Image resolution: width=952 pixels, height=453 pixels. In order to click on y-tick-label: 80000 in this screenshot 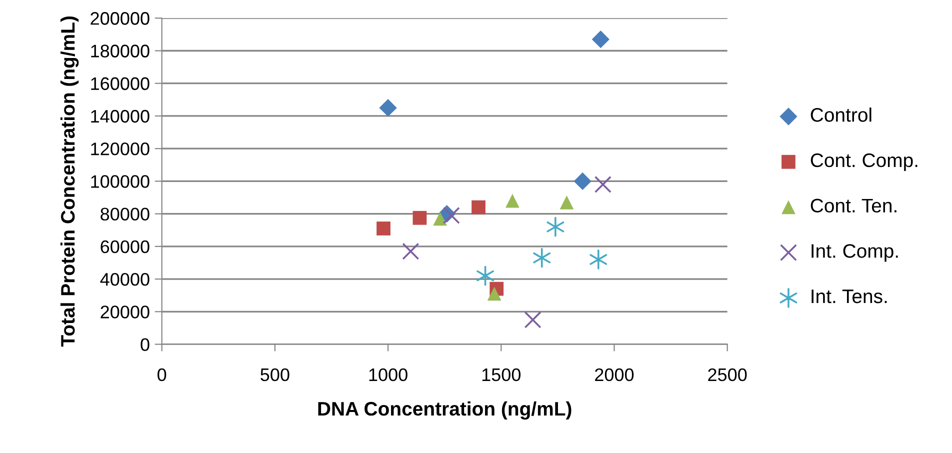, I will do `click(125, 214)`.